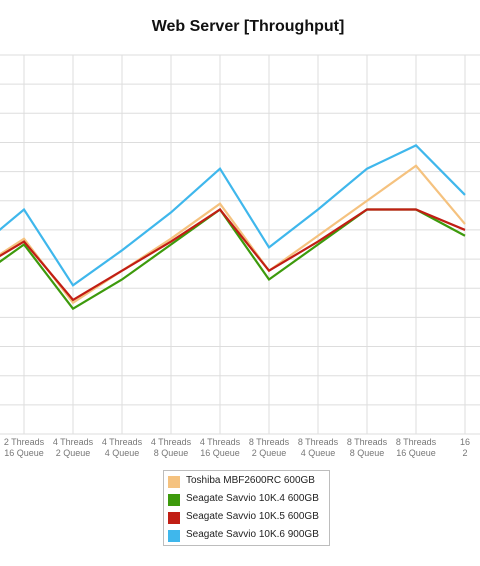  Describe the element at coordinates (73, 447) in the screenshot. I see `x-tick-label: 4 Threads 2 Queue` at that location.